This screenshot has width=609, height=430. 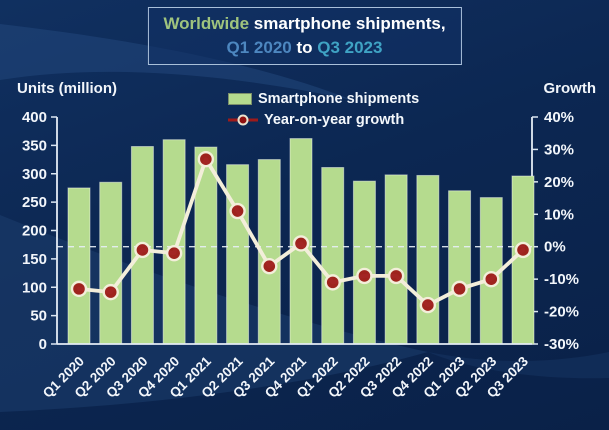 I want to click on title-segment: Q3 2023, so click(x=350, y=48).